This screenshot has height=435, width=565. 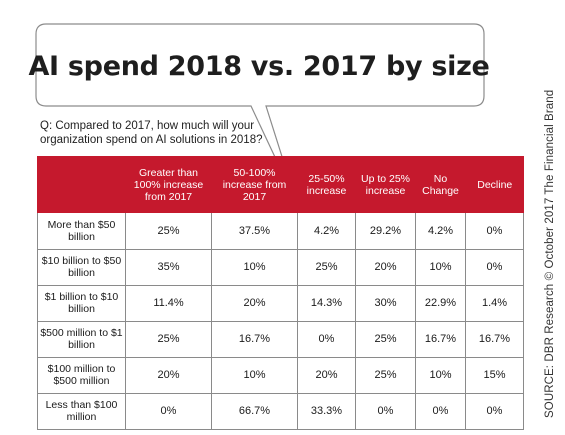 What do you see at coordinates (326, 184) in the screenshot?
I see `column-header: 25-50% increase` at bounding box center [326, 184].